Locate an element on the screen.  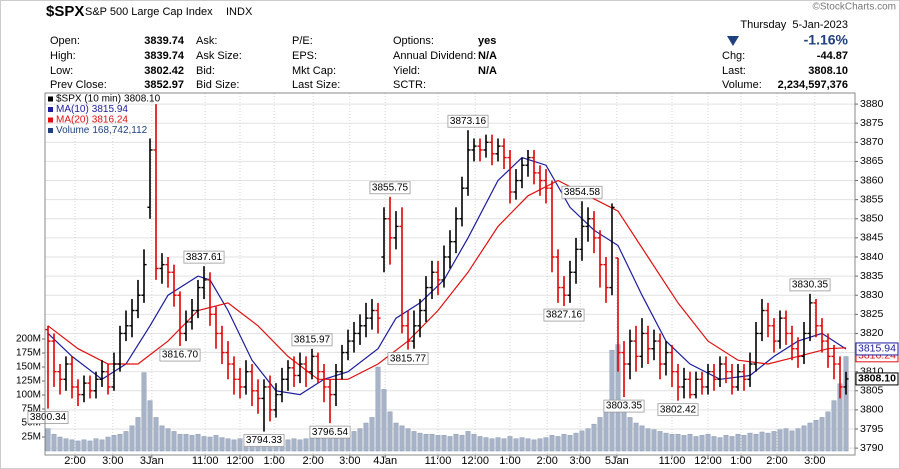
field-value: 3852.97 is located at coordinates (164, 85).